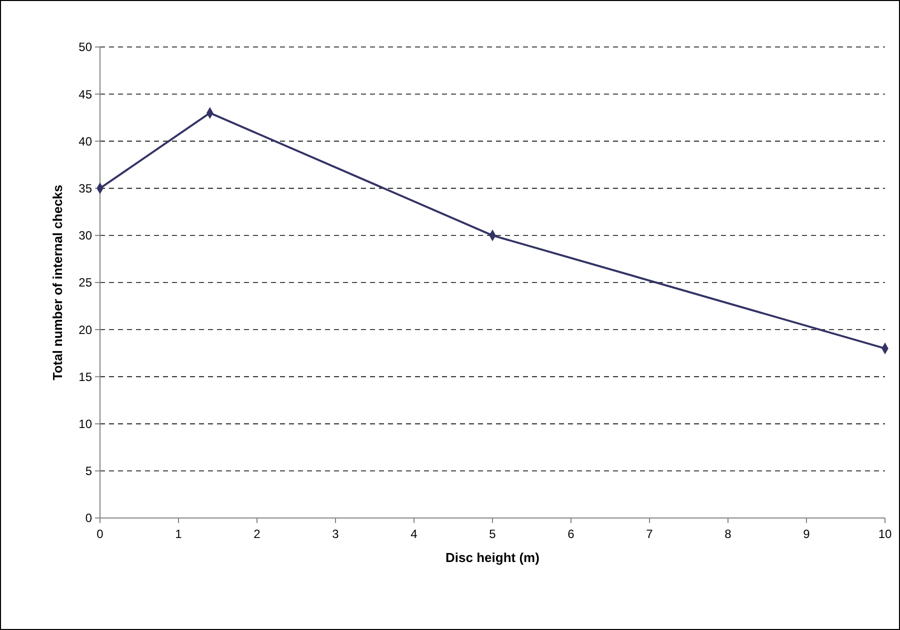 This screenshot has height=630, width=900. Describe the element at coordinates (492, 534) in the screenshot. I see `x-tick-label: 5` at that location.